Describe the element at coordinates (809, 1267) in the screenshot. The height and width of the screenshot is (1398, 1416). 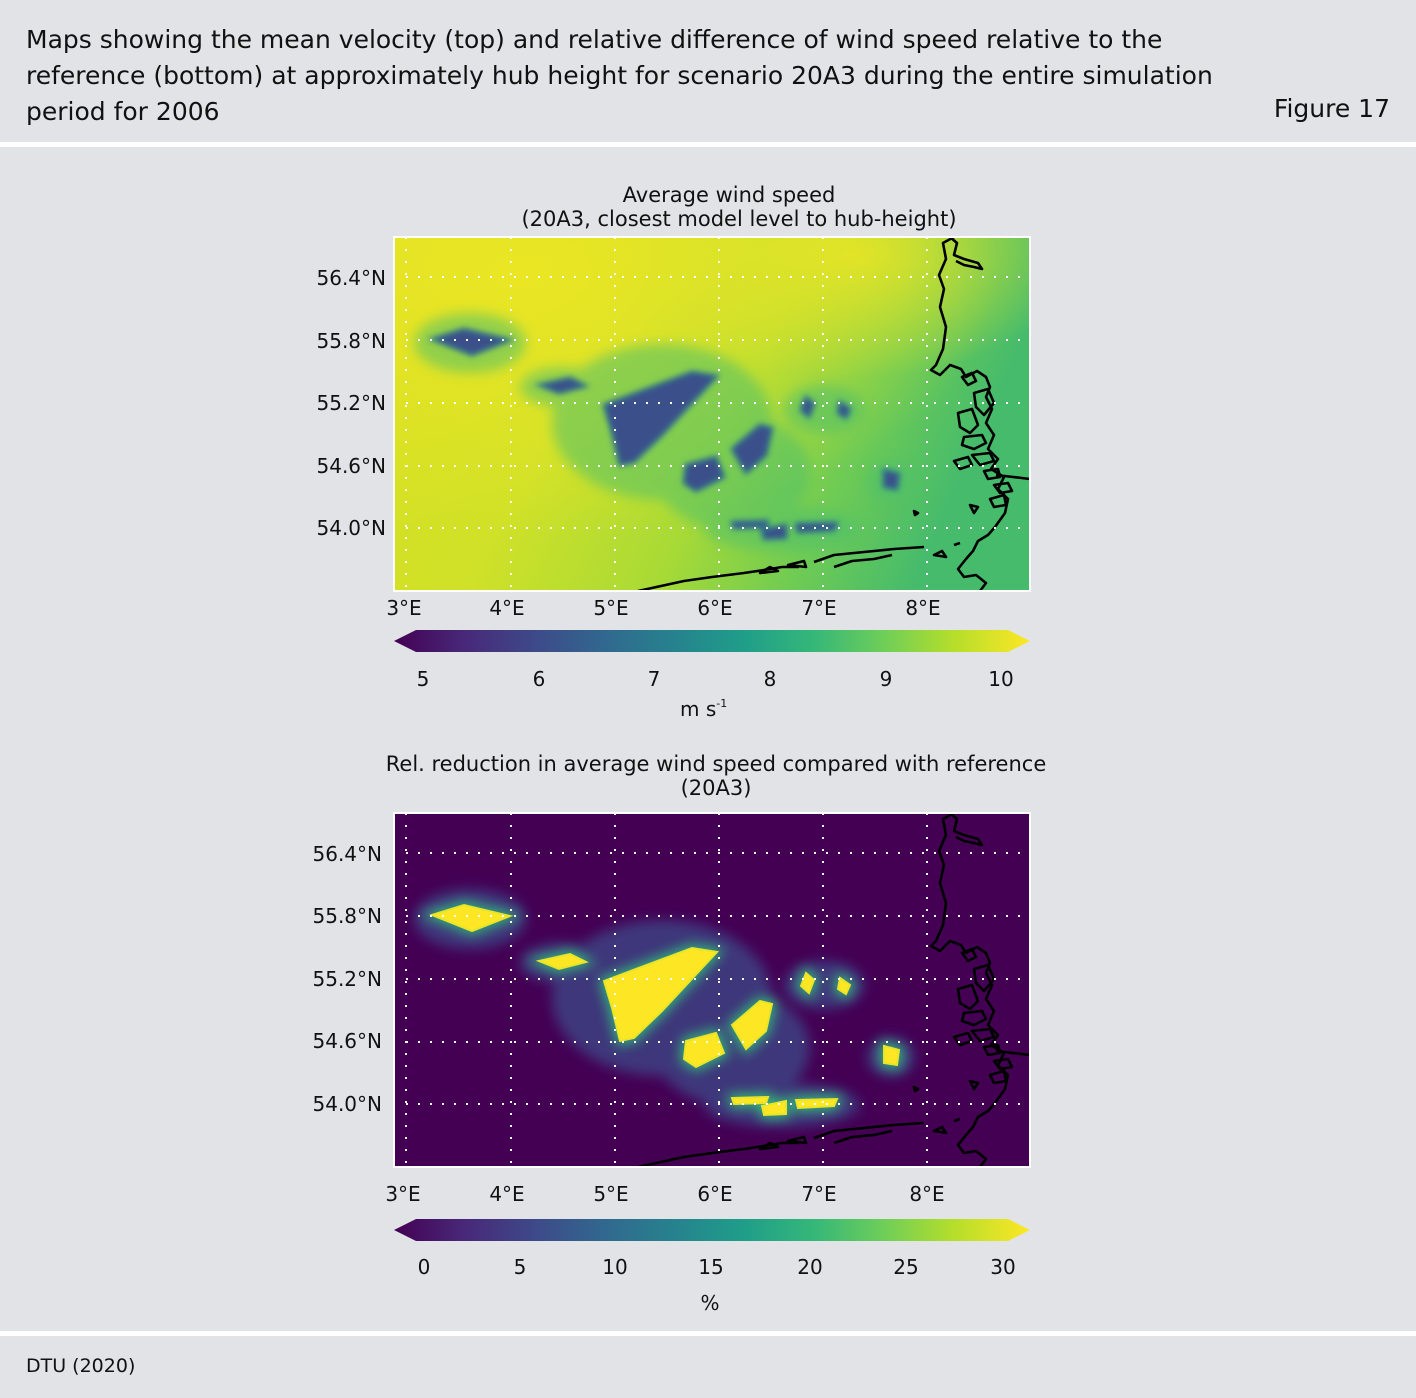
I see `map2-colorbar-tick: 20` at that location.